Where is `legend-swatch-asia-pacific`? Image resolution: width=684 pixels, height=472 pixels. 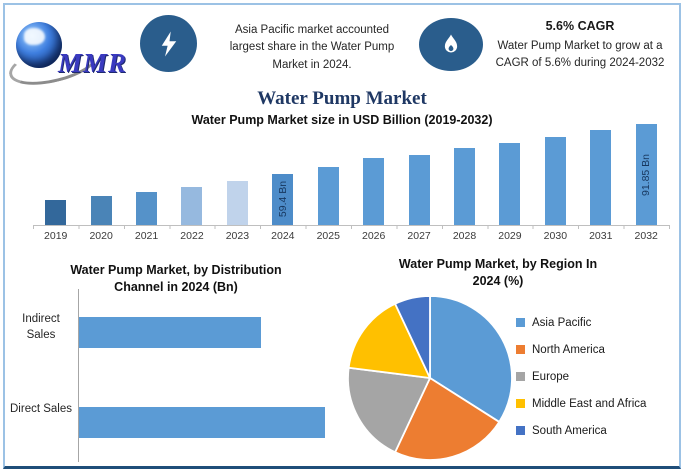
legend-swatch-asia-pacific is located at coordinates (520, 322).